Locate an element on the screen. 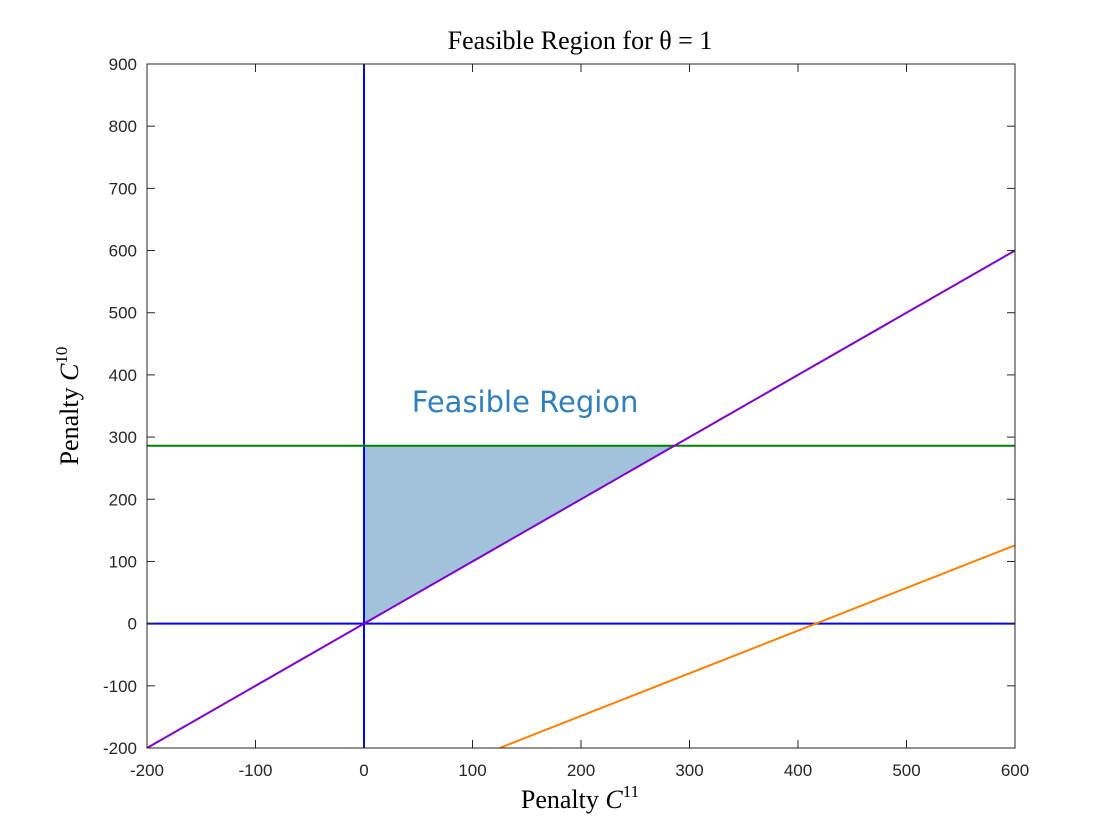 The image size is (1120, 840). x-tick-label: 200 is located at coordinates (581, 770).